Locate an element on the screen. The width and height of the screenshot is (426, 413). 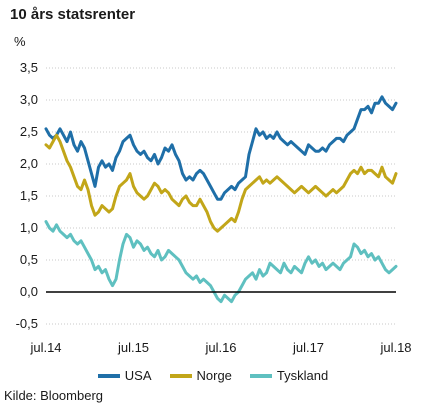
y-tick-label: 2,0 is located at coordinates (29, 163).